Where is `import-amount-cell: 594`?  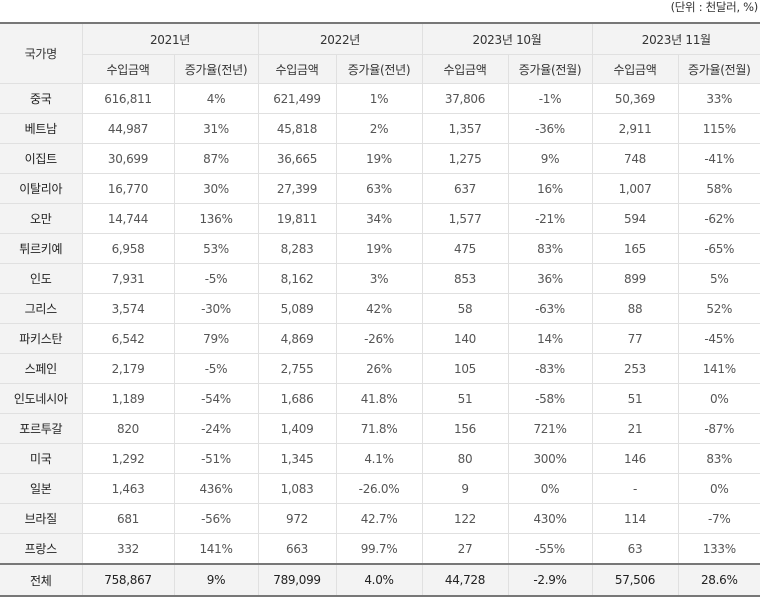
import-amount-cell: 594 is located at coordinates (635, 218).